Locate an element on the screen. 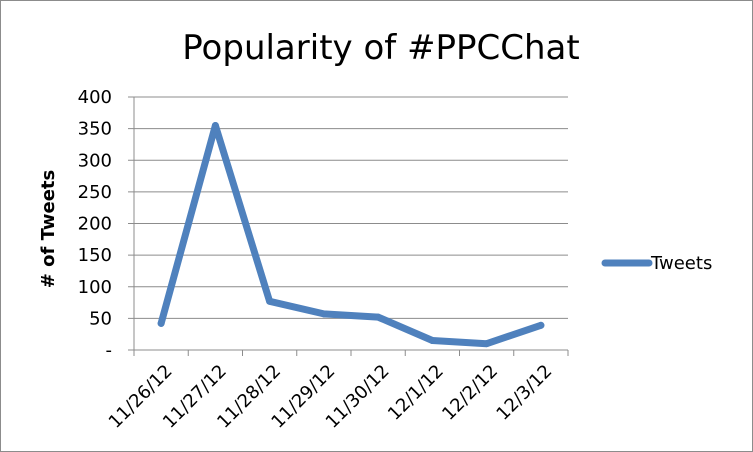 This screenshot has height=452, width=753. x-tick-label: 12/1/12 is located at coordinates (416, 393).